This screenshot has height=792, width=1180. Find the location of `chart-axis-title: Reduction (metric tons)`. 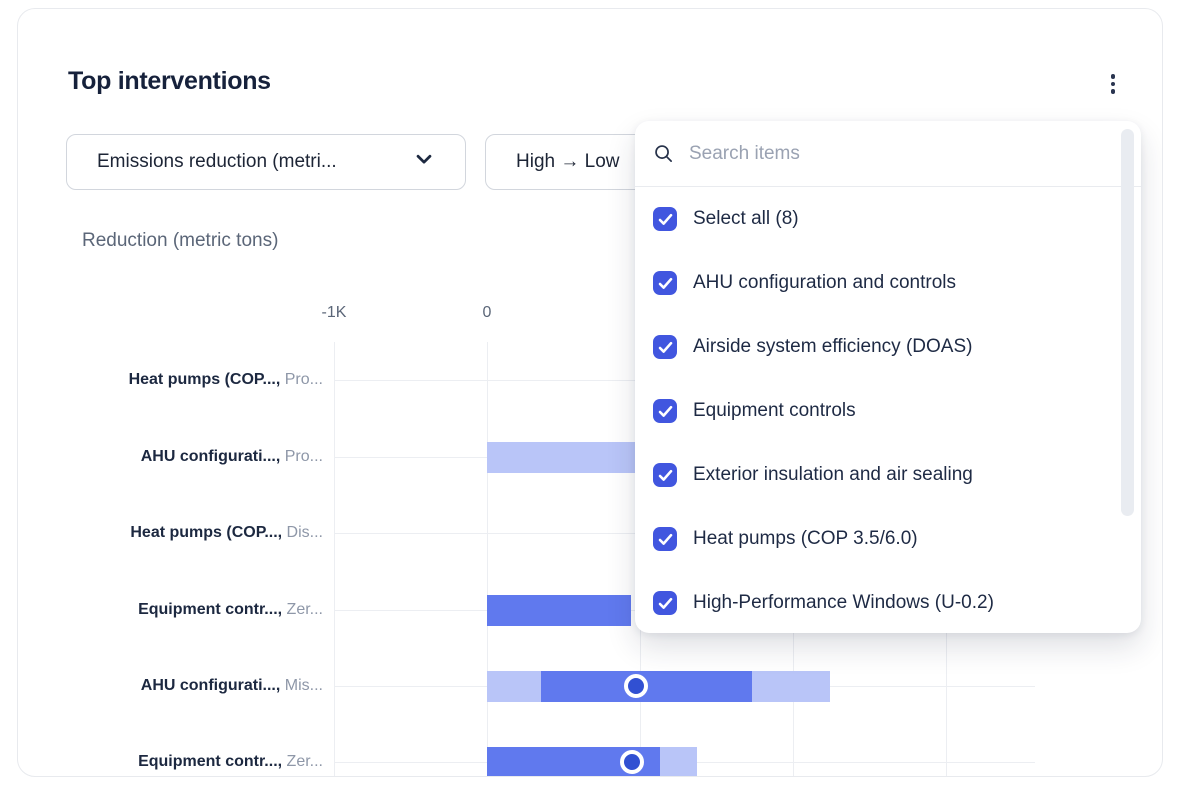

chart-axis-title: Reduction (metric tons) is located at coordinates (180, 240).